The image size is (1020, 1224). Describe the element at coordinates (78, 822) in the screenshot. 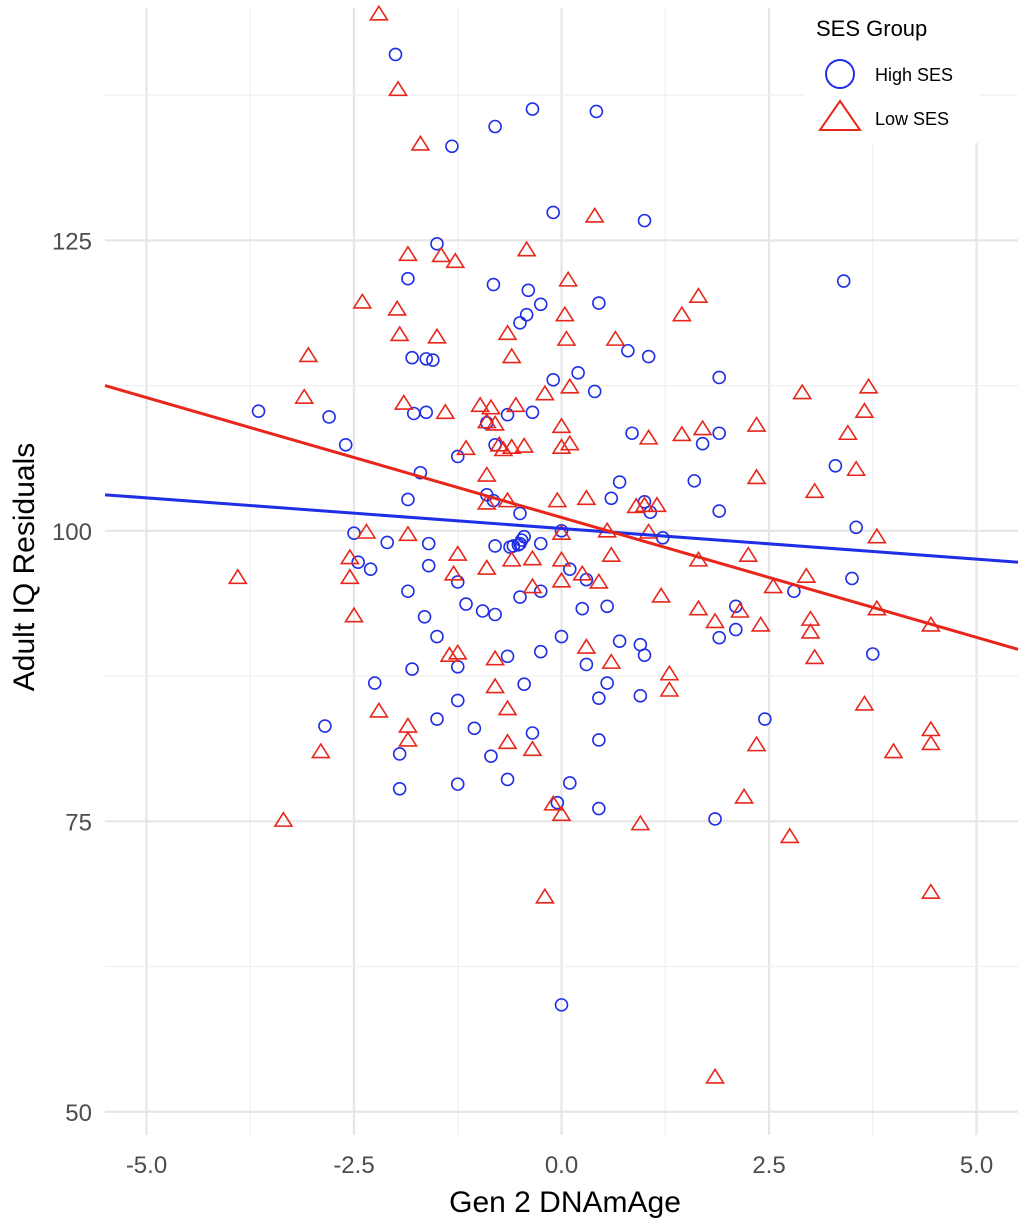

I see `y-tick-label: 75` at that location.